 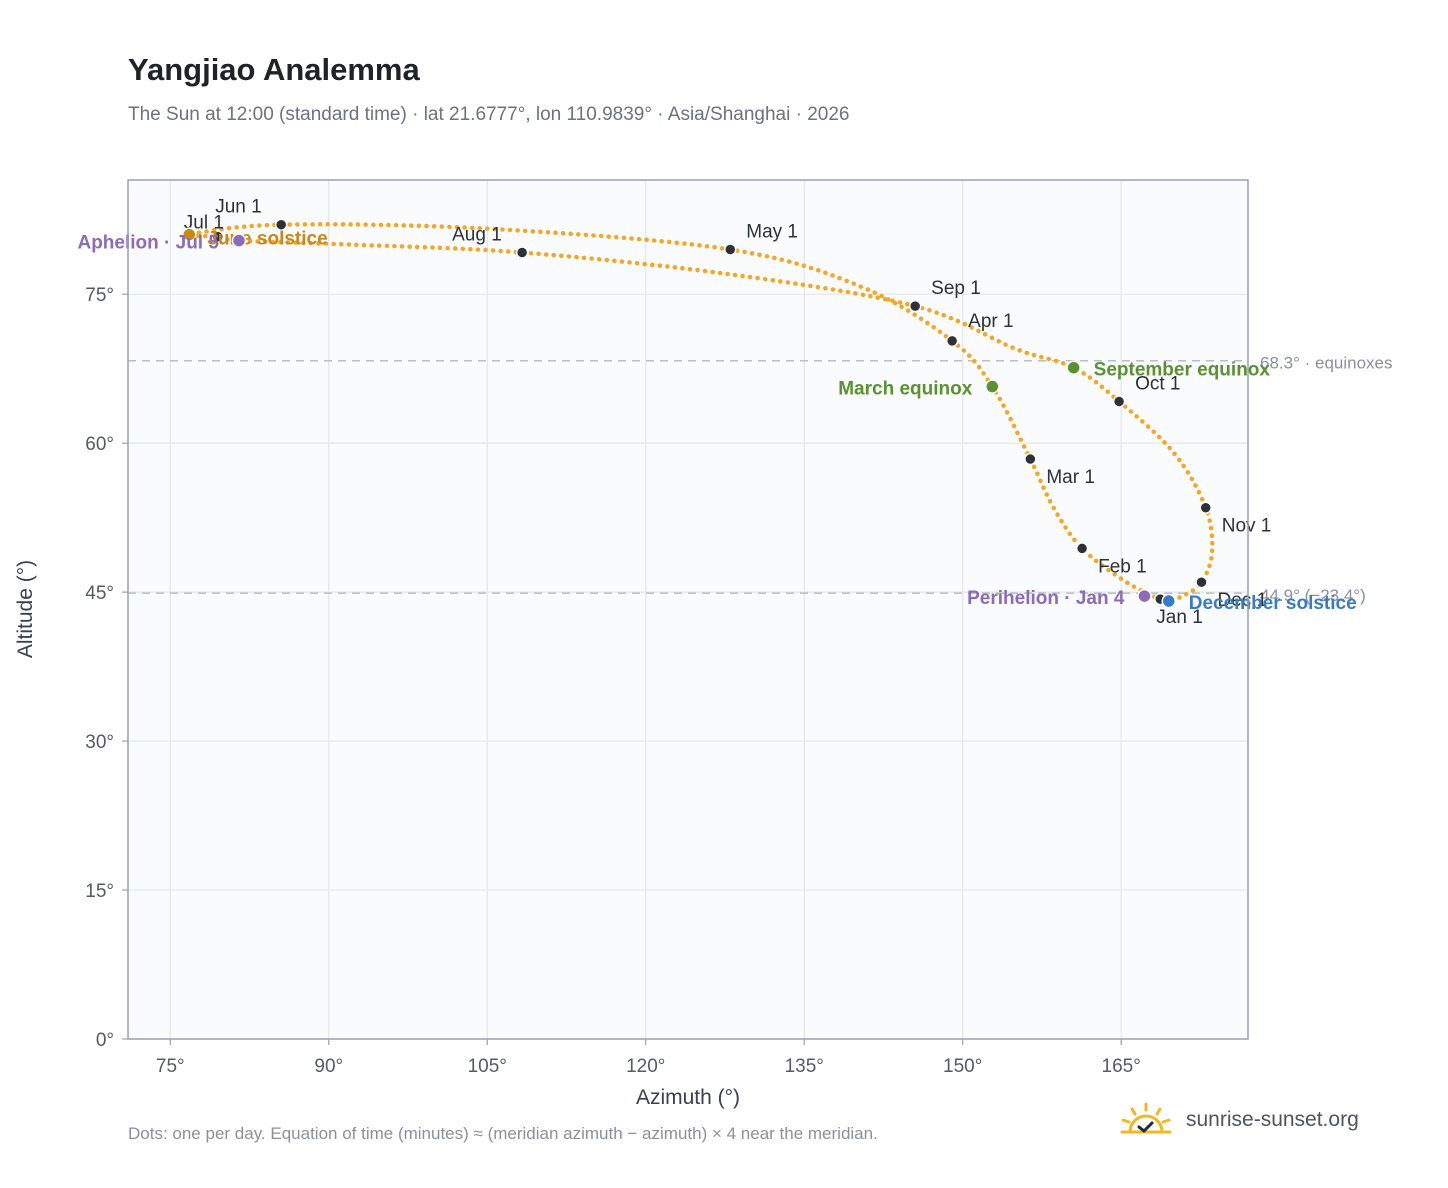 What do you see at coordinates (956, 288) in the screenshot?
I see `month-marker-label: Sep 1` at bounding box center [956, 288].